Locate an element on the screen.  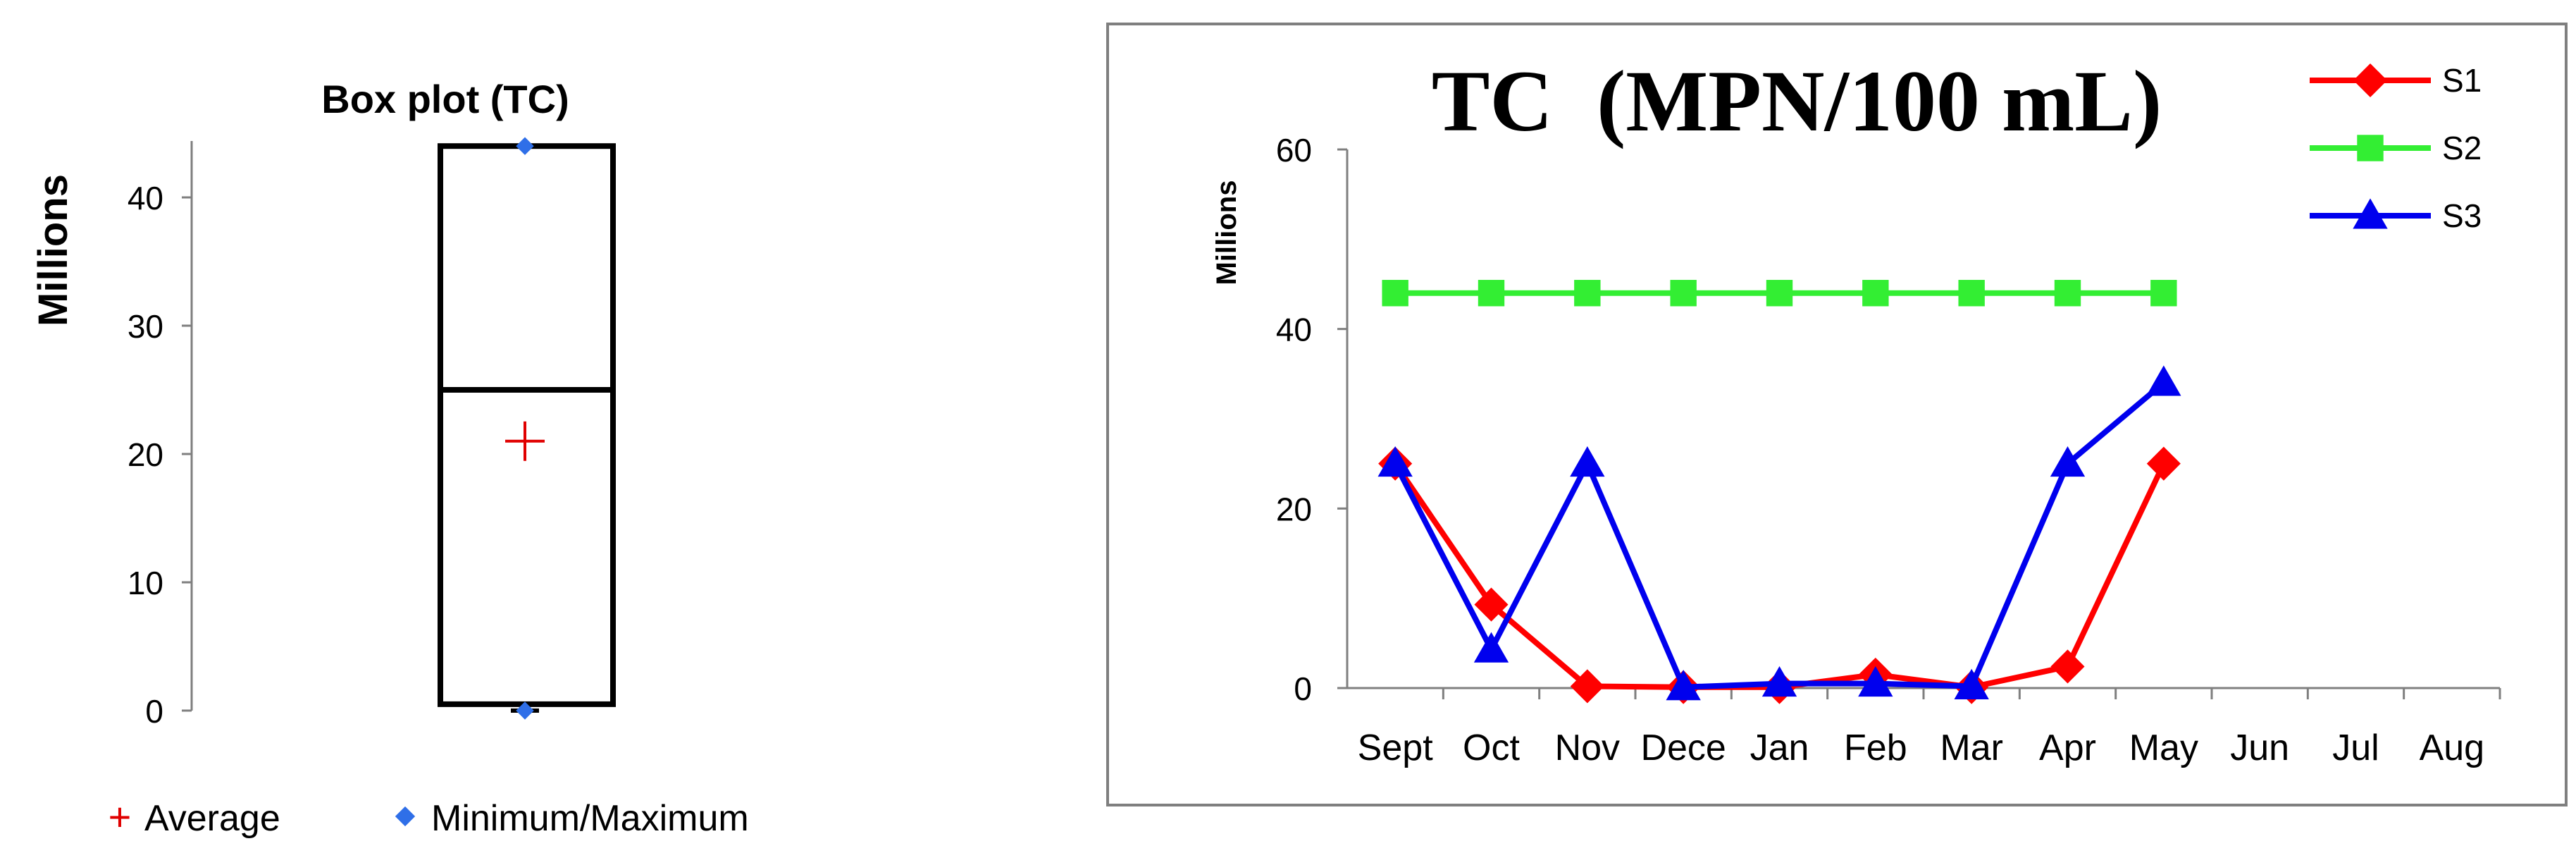
legend-marker-s1 is located at coordinates (2370, 80).